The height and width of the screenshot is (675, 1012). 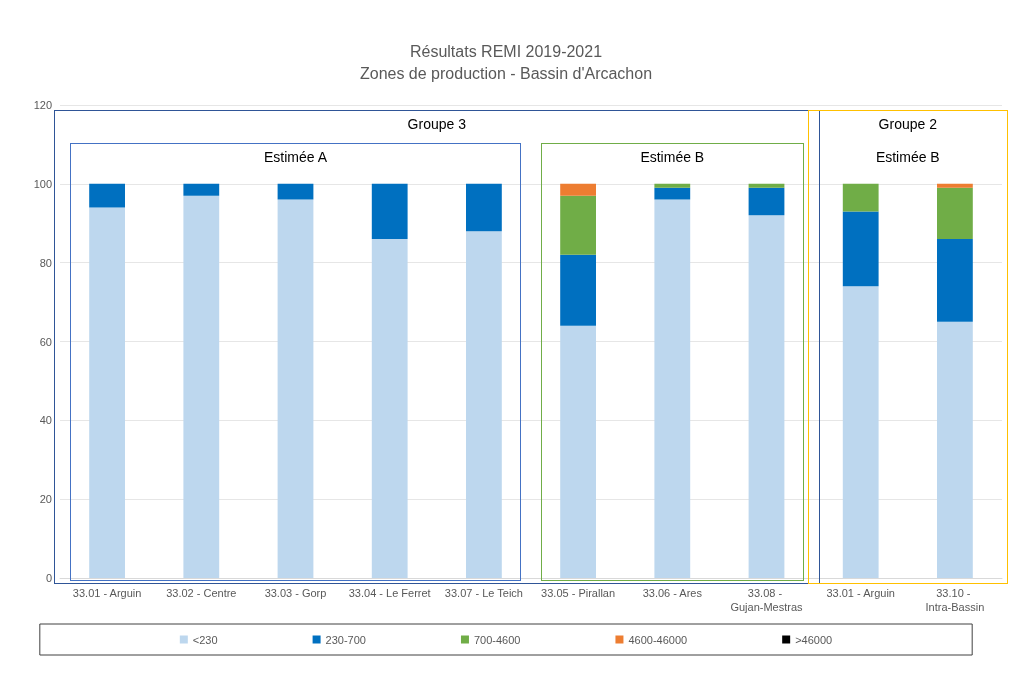 What do you see at coordinates (955, 600) in the screenshot?
I see `x-tick-label: 33.10 - Intra-Bassin` at bounding box center [955, 600].